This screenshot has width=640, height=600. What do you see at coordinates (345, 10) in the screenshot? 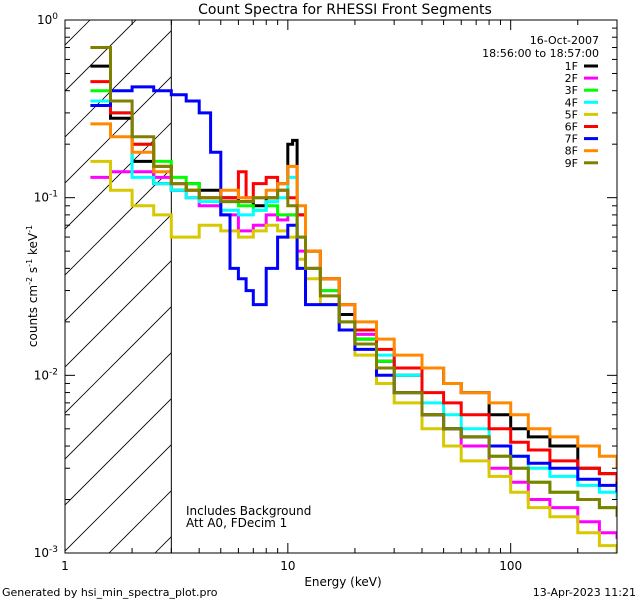
I see `chart-title: Count Spectra for RHESSI Front Segments` at bounding box center [345, 10].